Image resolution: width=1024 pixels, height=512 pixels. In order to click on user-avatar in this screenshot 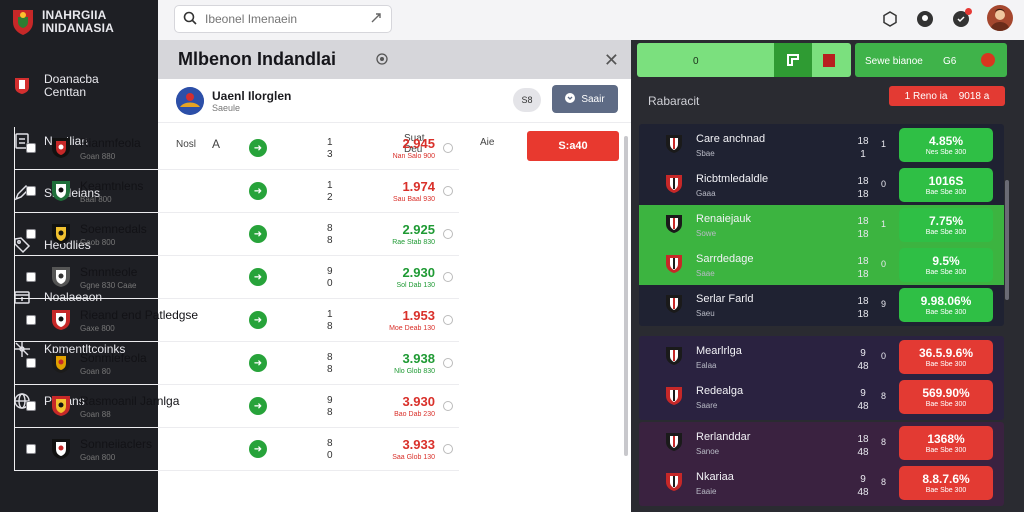, I will do `click(1000, 18)`.